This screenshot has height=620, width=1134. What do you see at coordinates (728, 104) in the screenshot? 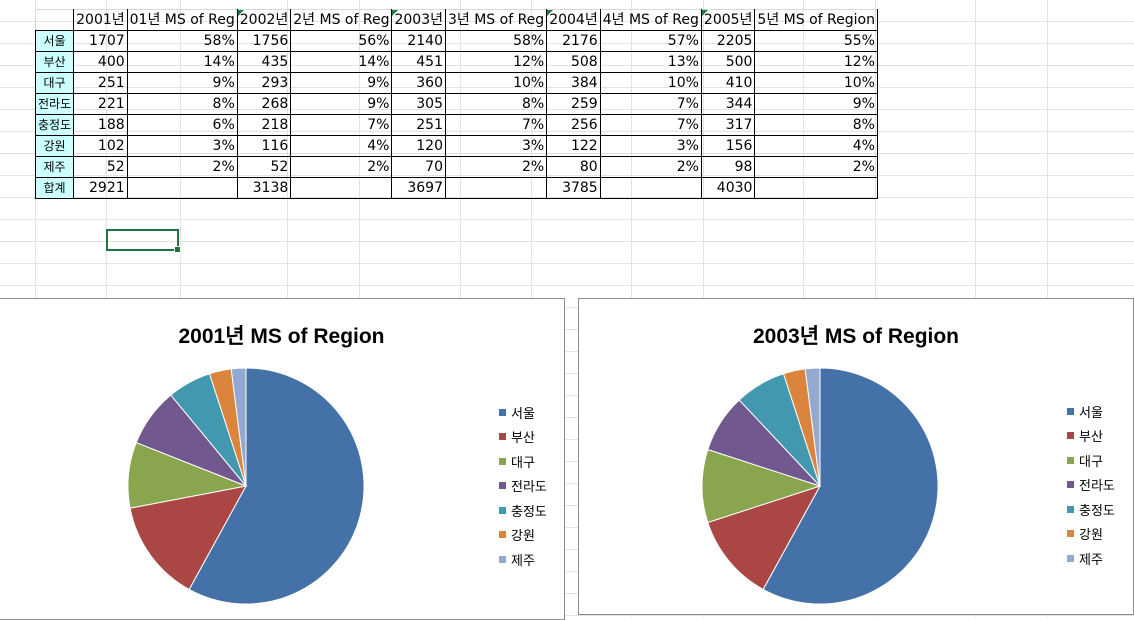
I see `table-cell: 344` at bounding box center [728, 104].